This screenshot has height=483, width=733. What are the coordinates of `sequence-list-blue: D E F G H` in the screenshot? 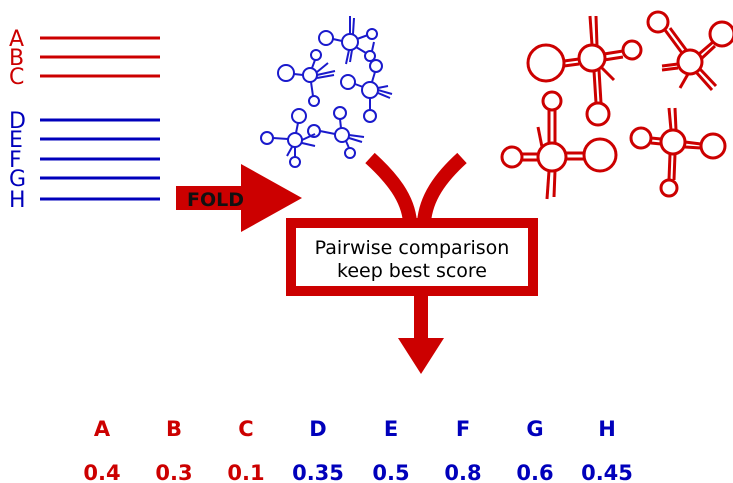 It's located at (84, 161).